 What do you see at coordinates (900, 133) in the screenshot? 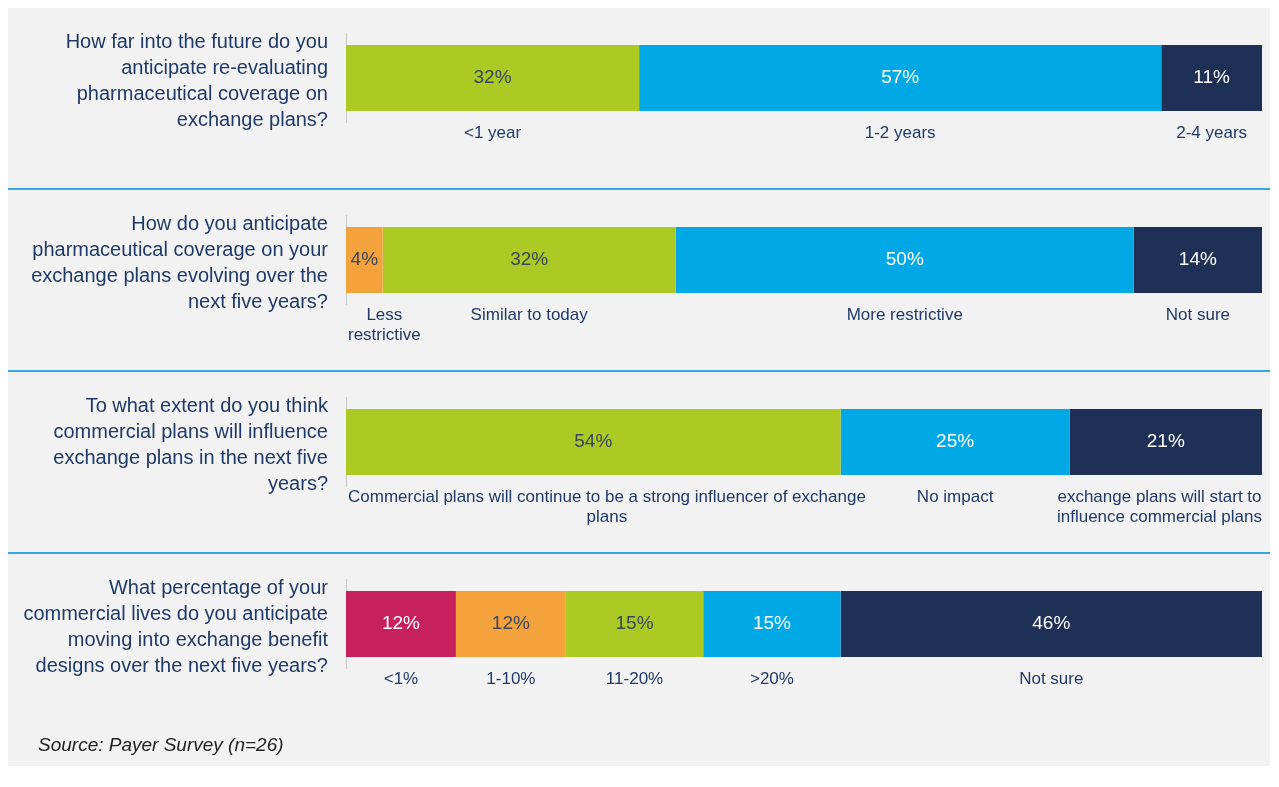
I see `series-label: 1-2 years` at bounding box center [900, 133].